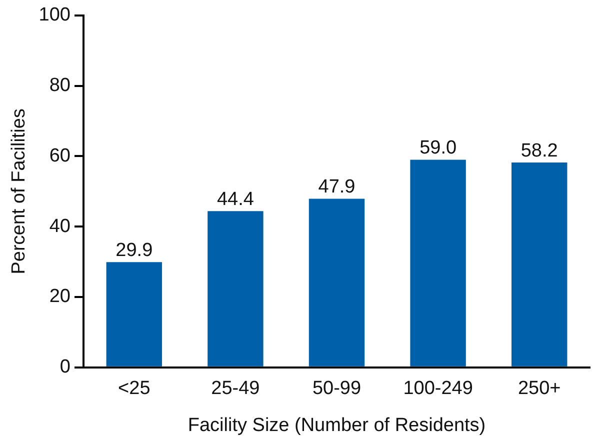 The height and width of the screenshot is (445, 608). Describe the element at coordinates (337, 389) in the screenshot. I see `x-tick-label: 50-99` at that location.